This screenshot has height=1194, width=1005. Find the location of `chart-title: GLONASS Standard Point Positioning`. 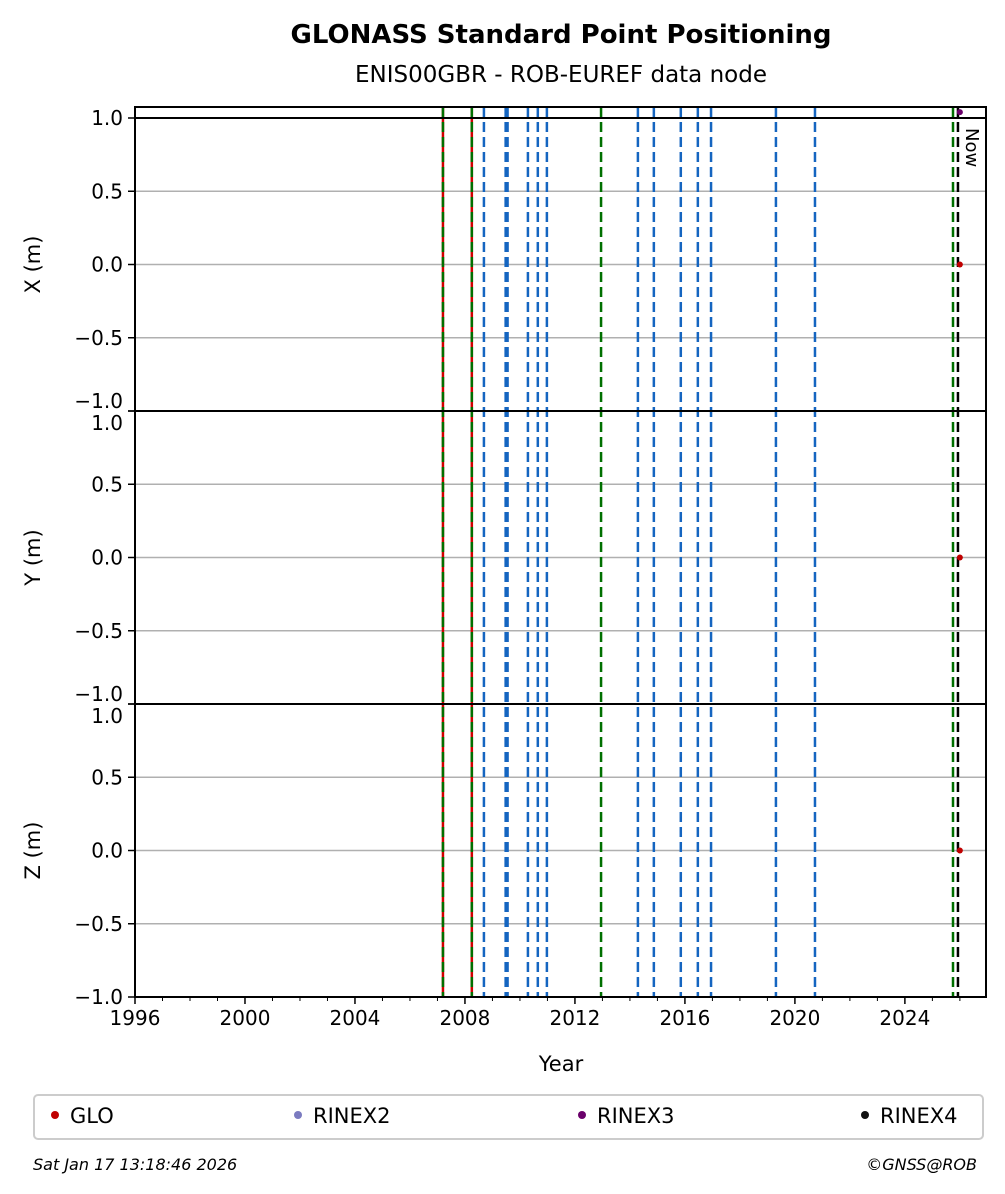

chart-title: GLONASS Standard Point Positioning is located at coordinates (560, 35).